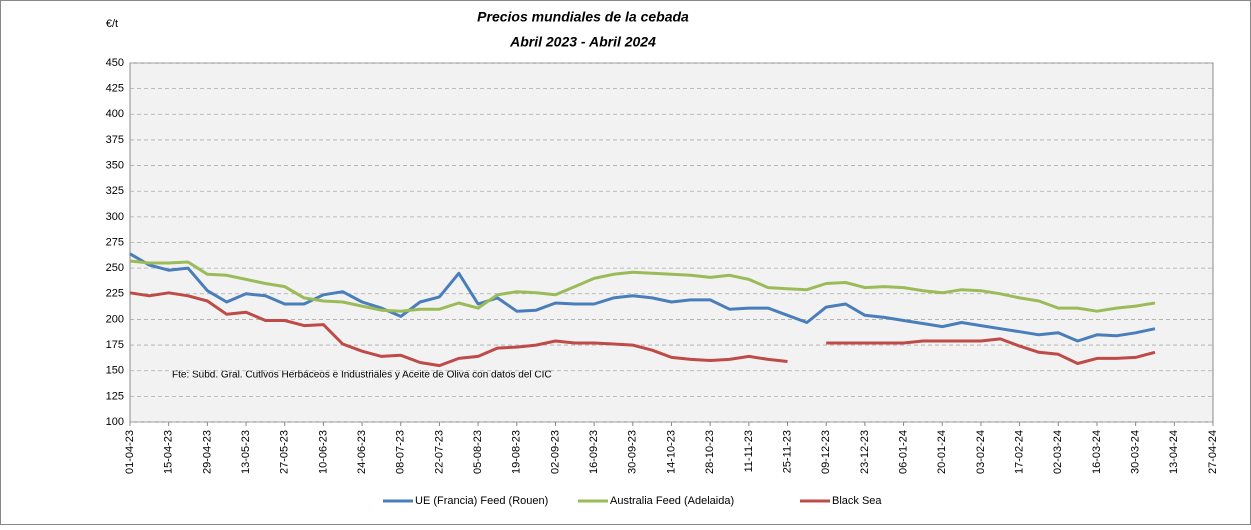 This screenshot has height=530, width=1251. What do you see at coordinates (903, 452) in the screenshot?
I see `x-tick-label: 06-01-24` at bounding box center [903, 452].